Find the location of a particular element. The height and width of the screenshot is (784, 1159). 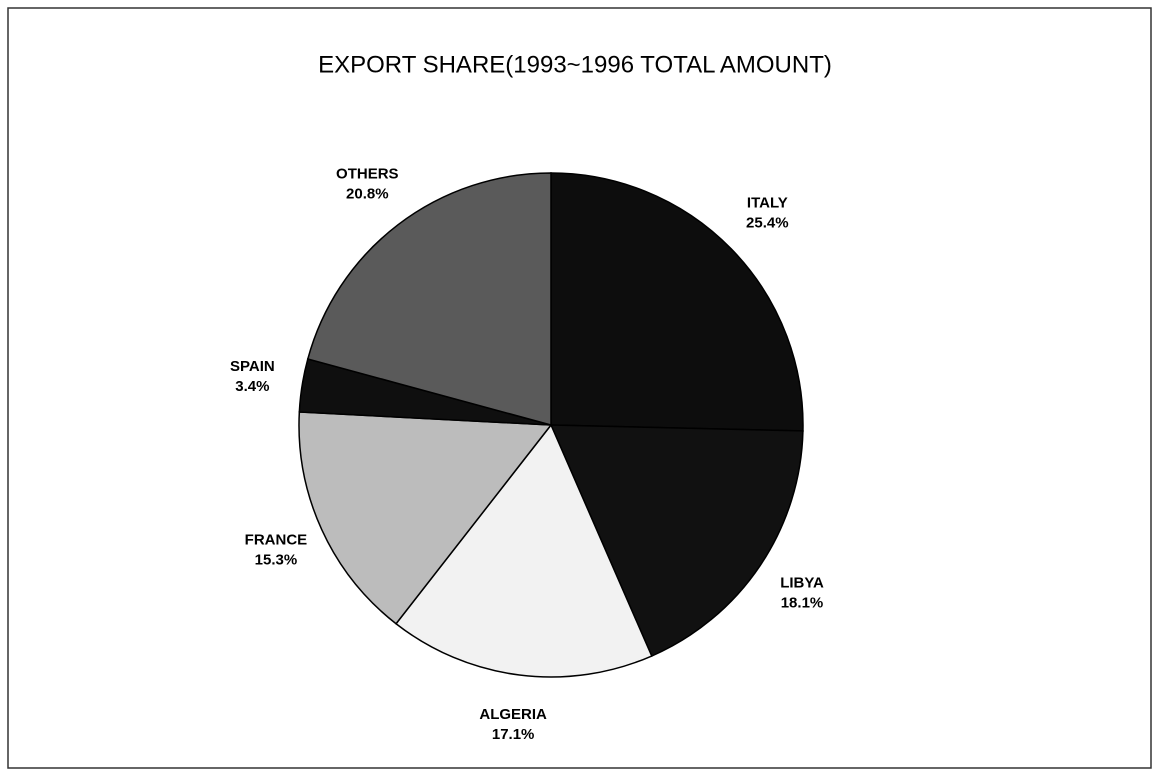

slice-value-label: 25.4% is located at coordinates (767, 223).